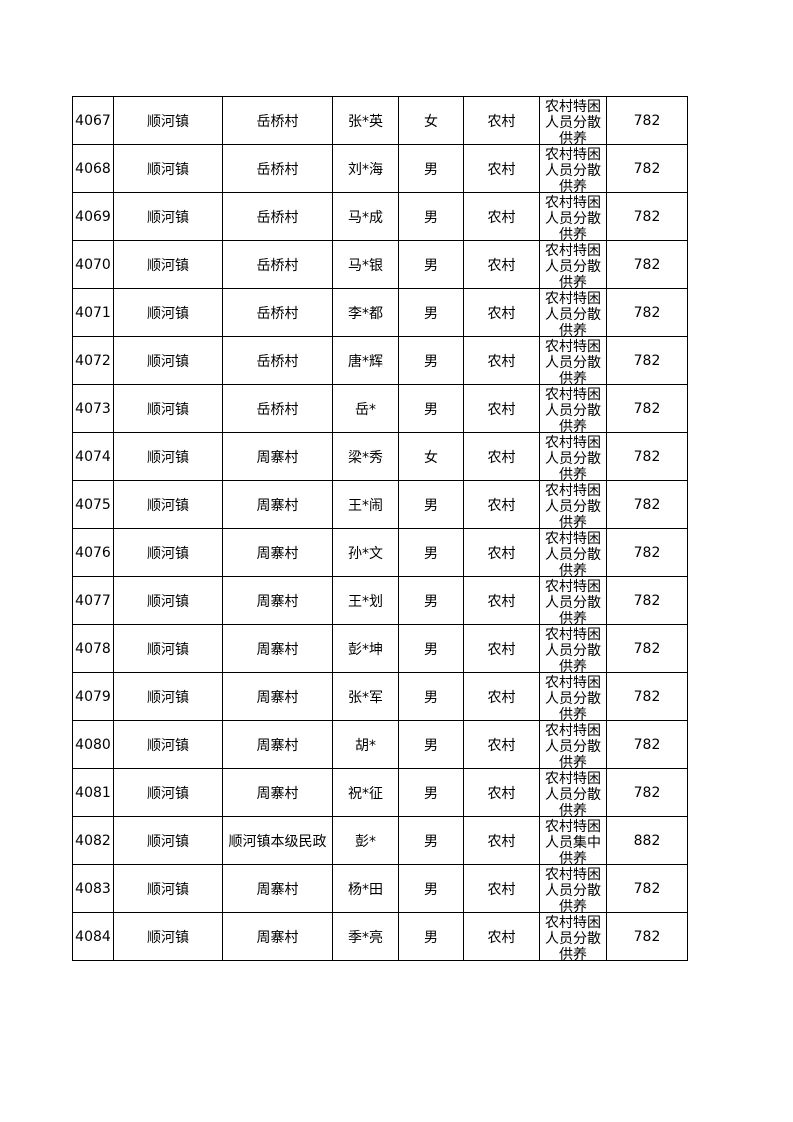  What do you see at coordinates (573, 841) in the screenshot?
I see `category-text: 农村特困人员集中供养` at bounding box center [573, 841].